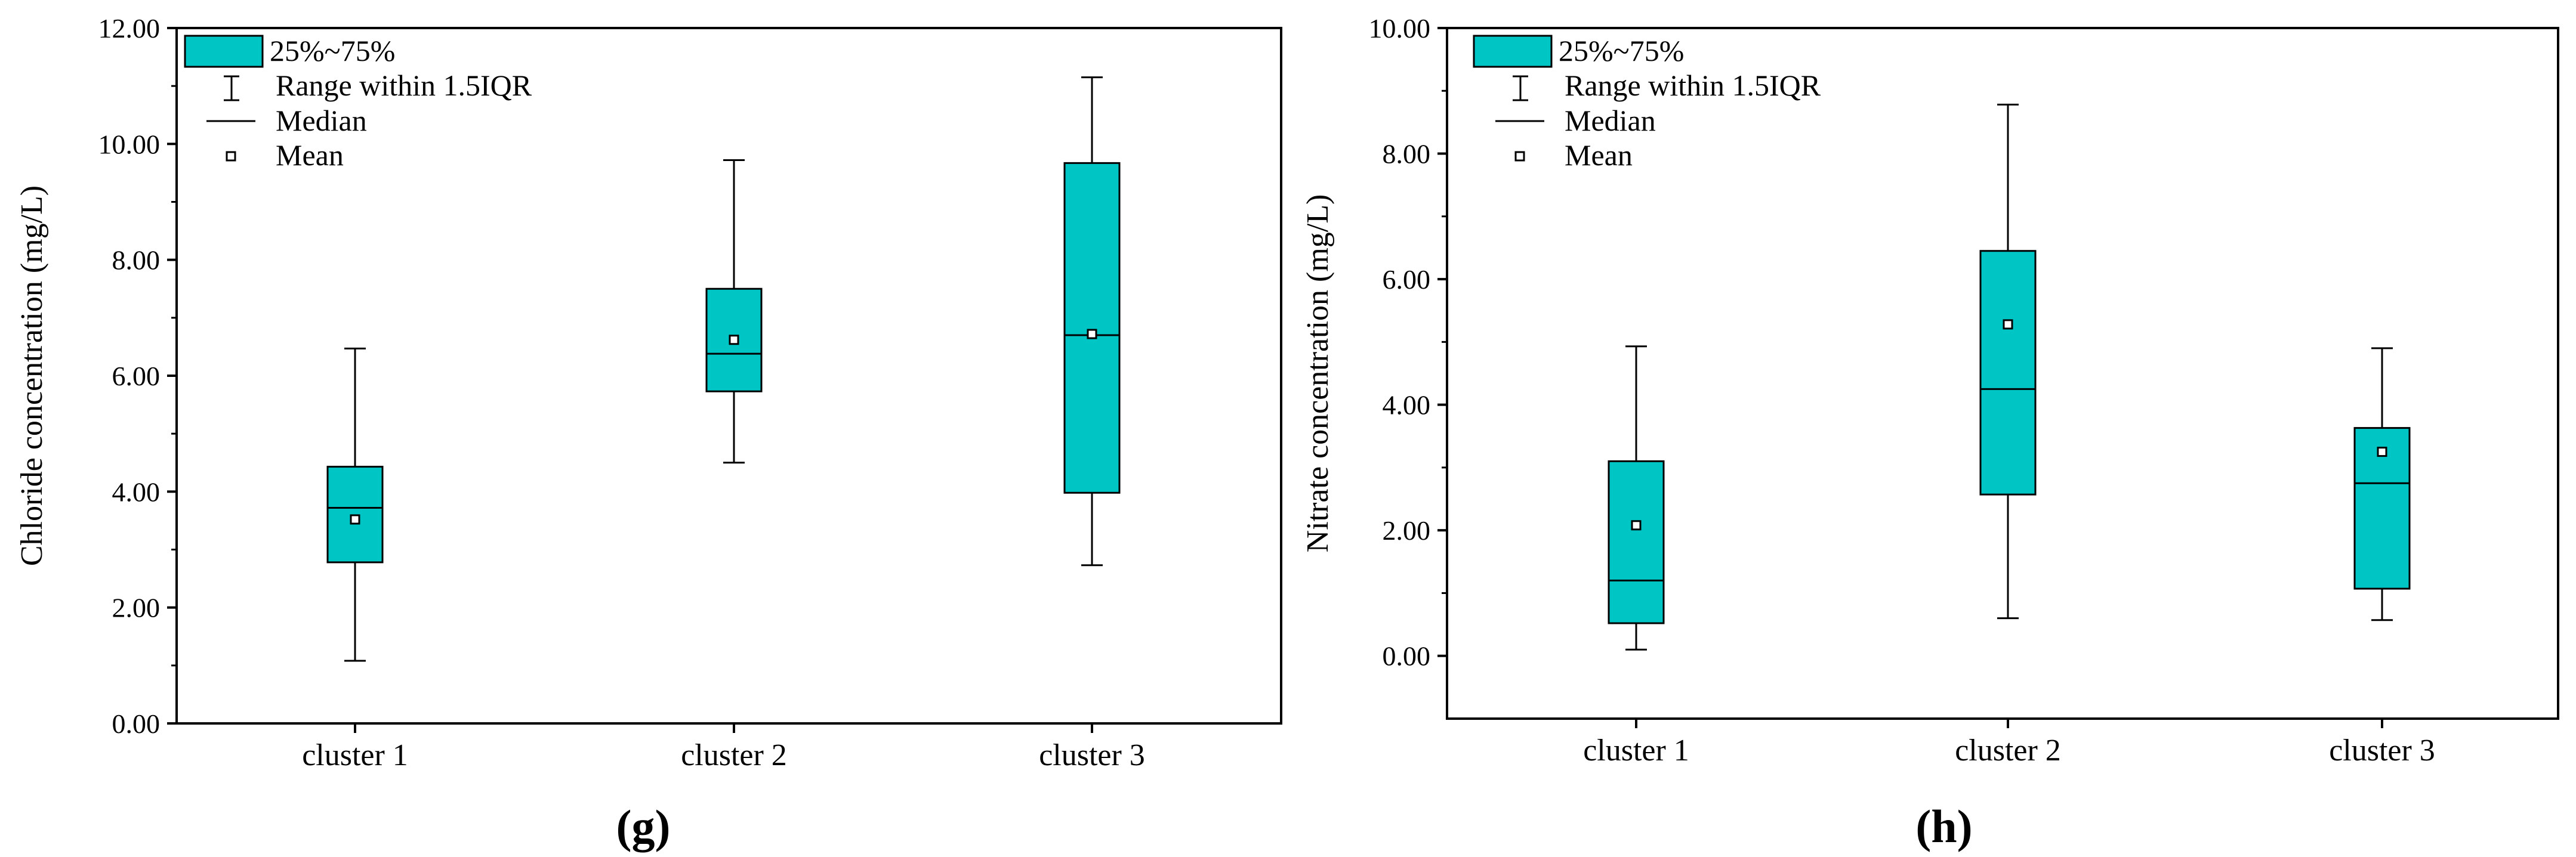 The width and height of the screenshot is (2576, 857). Describe the element at coordinates (1944, 826) in the screenshot. I see `panel-label: (h)` at that location.